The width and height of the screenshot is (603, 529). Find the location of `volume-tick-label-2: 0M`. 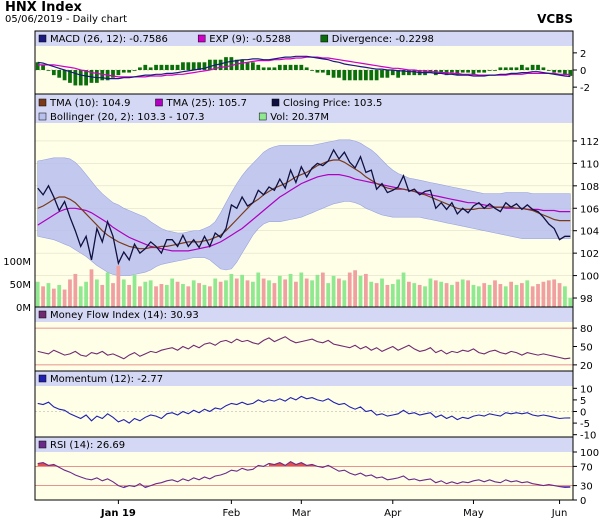

volume-tick-label-2: 0M is located at coordinates (23, 308).